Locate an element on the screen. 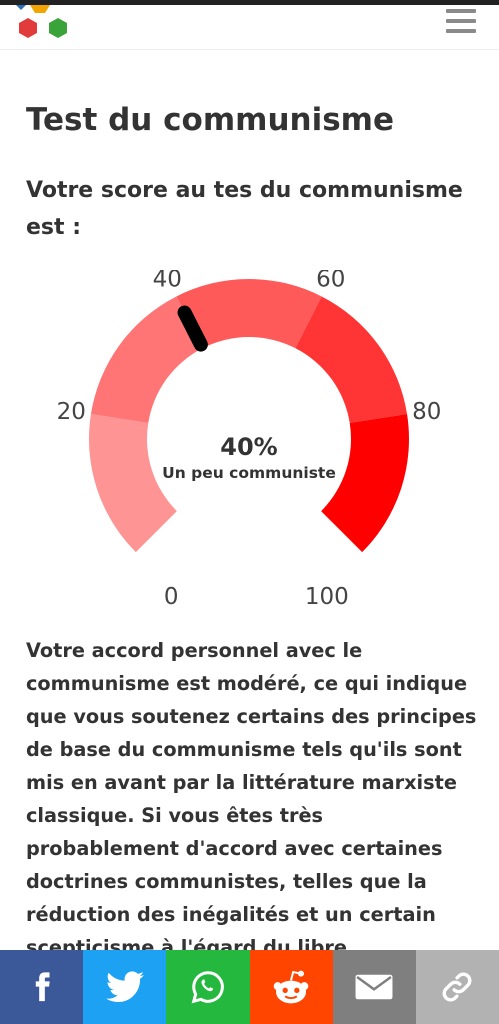 This screenshot has width=499, height=1024. twitter-icon is located at coordinates (124, 987).